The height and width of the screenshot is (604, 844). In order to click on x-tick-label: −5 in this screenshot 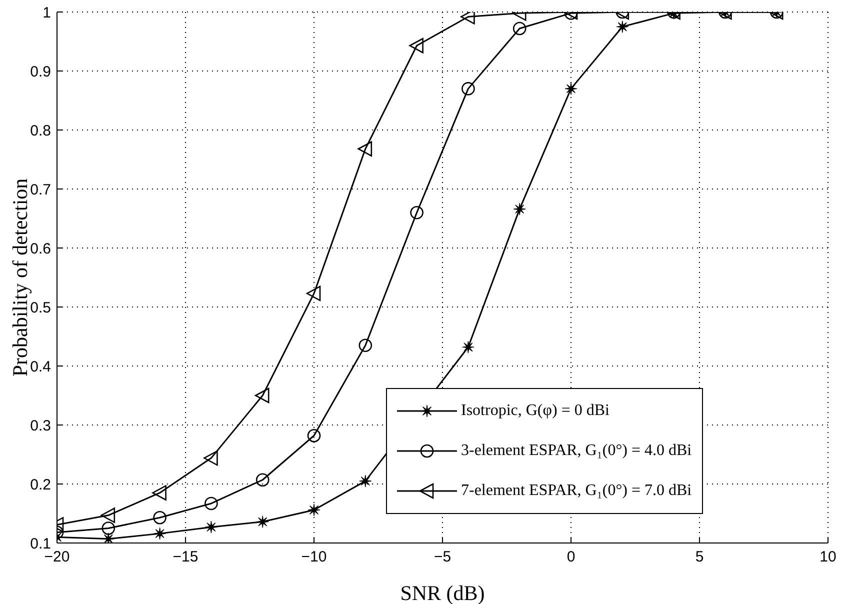, I will do `click(443, 557)`.